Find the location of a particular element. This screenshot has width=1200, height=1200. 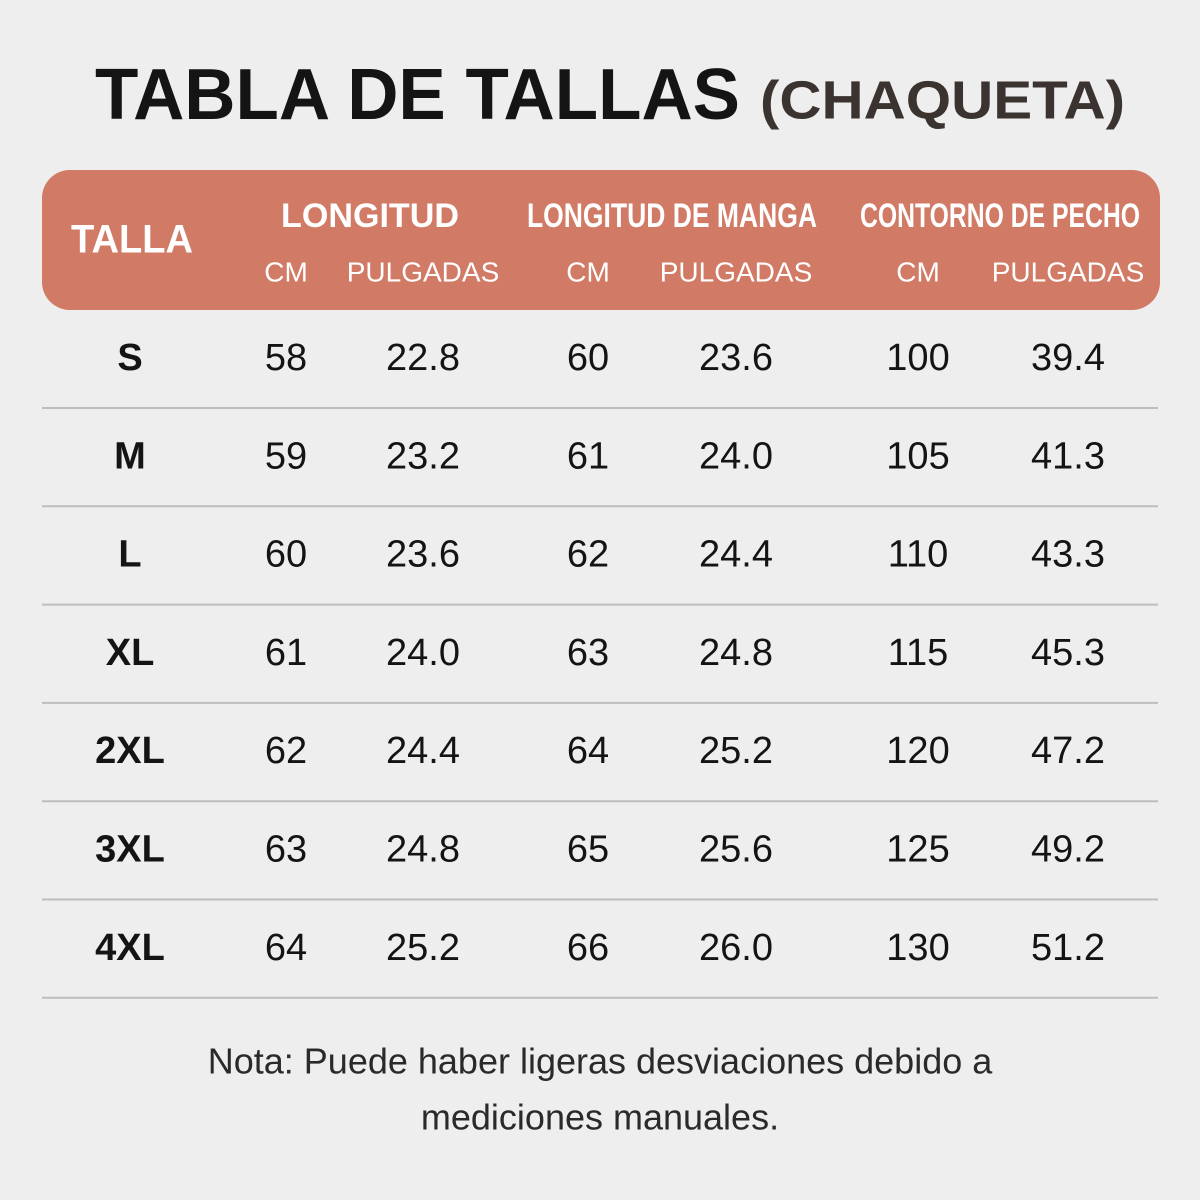

cell: 23.2 is located at coordinates (423, 456).